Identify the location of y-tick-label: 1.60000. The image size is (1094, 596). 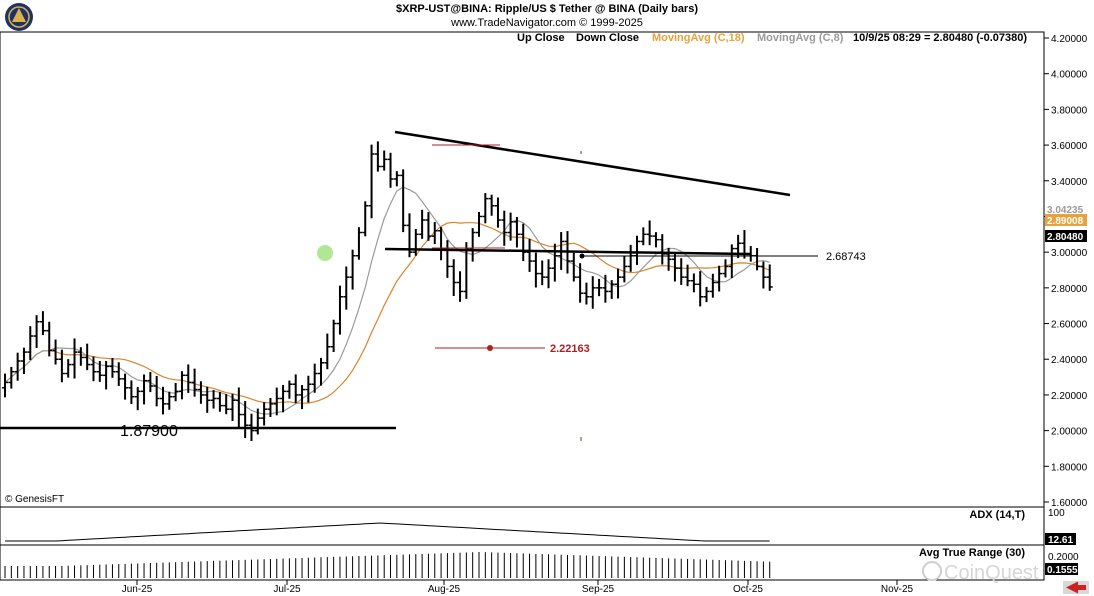
(1069, 503).